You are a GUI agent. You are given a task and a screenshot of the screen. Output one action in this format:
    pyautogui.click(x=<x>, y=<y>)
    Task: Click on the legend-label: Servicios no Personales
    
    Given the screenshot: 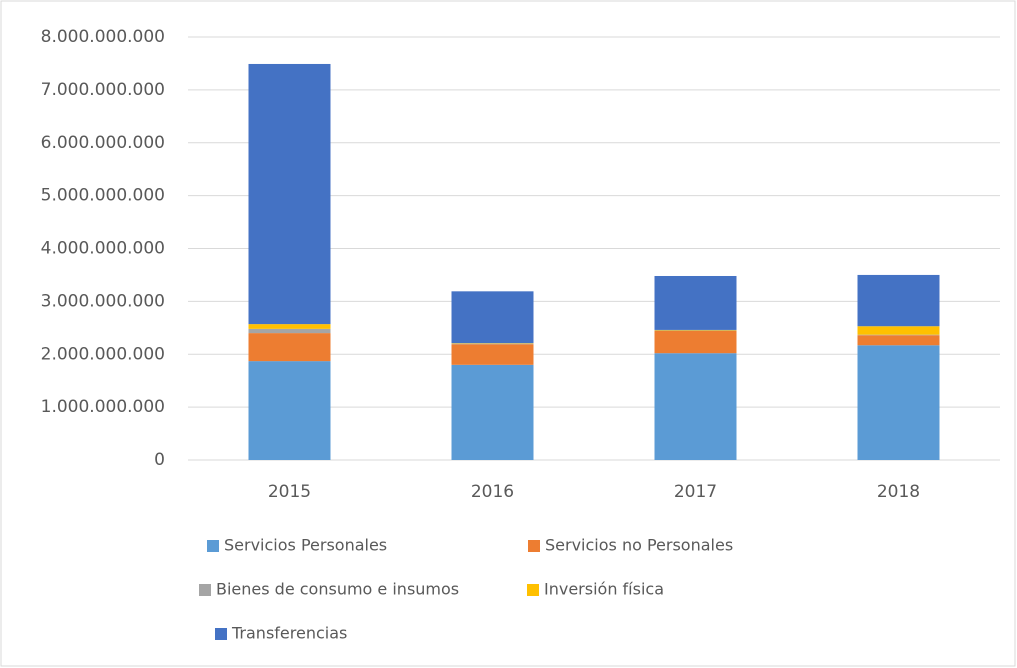 What is the action you would take?
    pyautogui.click(x=639, y=545)
    